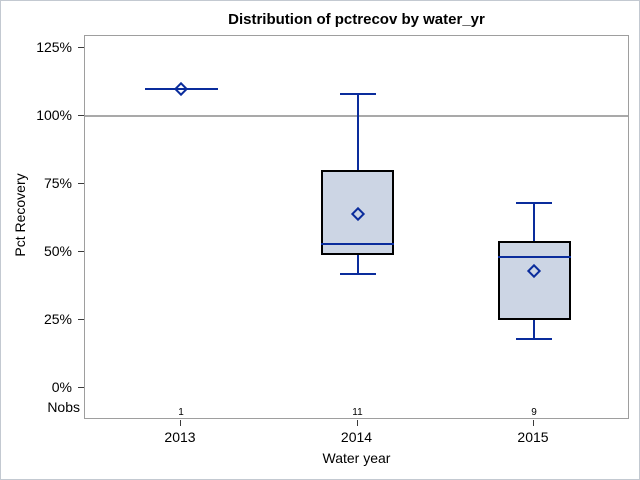  Describe the element at coordinates (63, 407) in the screenshot. I see `nobs-row-label: Nobs` at that location.